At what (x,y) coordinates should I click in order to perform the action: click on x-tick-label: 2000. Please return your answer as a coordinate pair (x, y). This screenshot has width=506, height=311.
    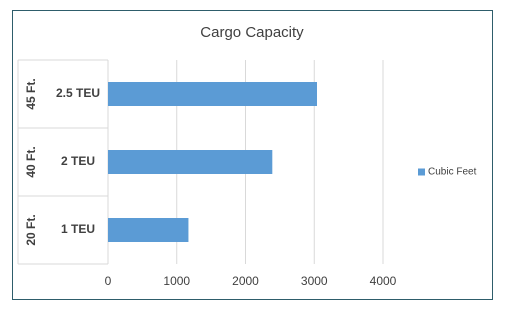
    Looking at the image, I should click on (245, 281).